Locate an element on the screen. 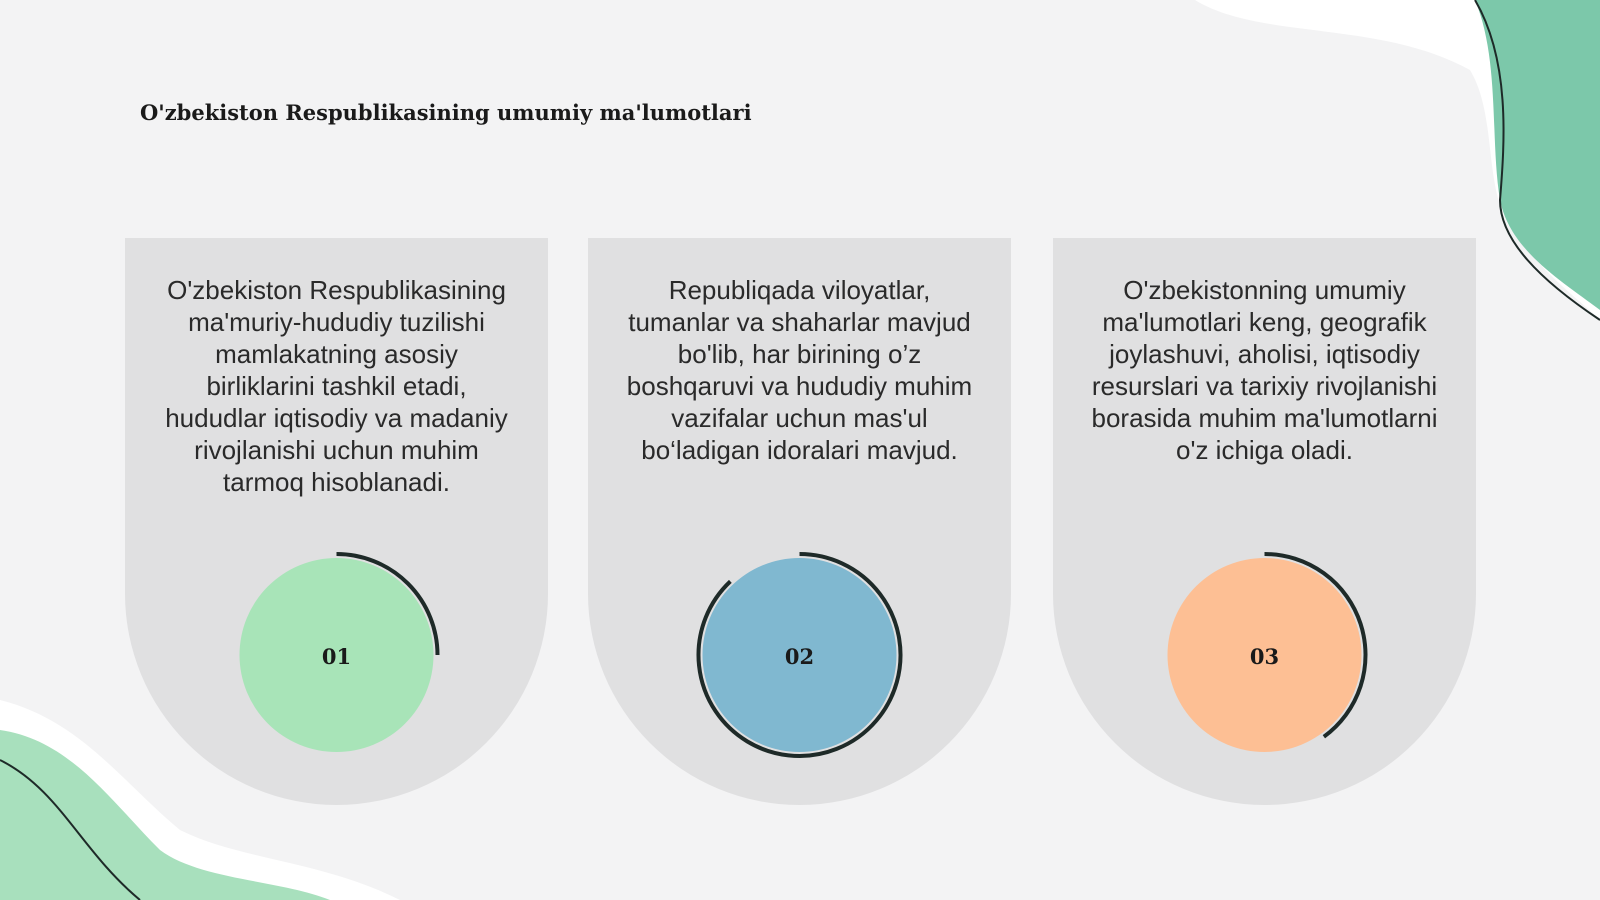 The width and height of the screenshot is (1600, 900). number: 03 is located at coordinates (1264, 656).